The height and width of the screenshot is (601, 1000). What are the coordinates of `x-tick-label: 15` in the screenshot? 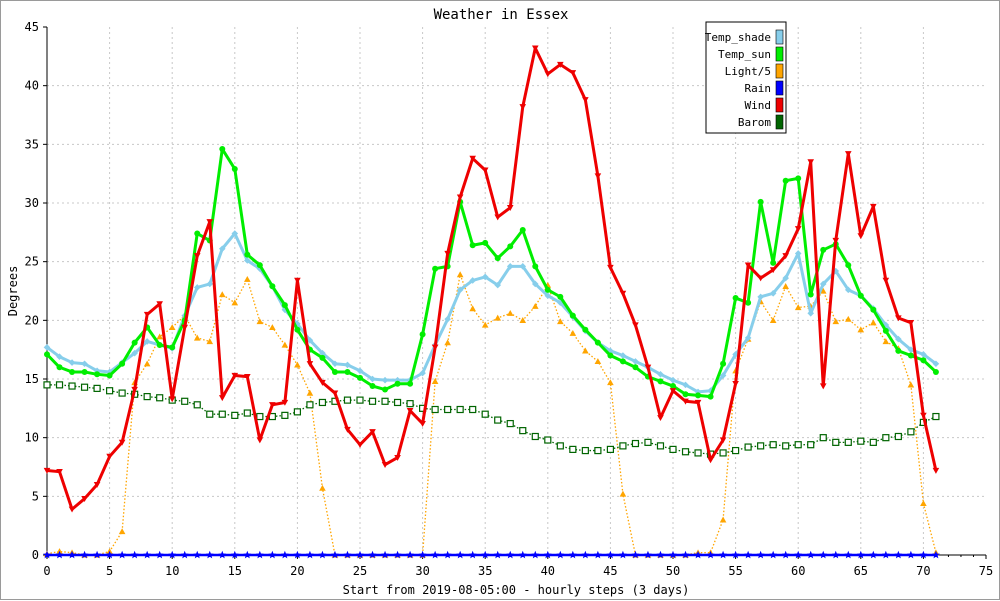 It's located at (235, 571).